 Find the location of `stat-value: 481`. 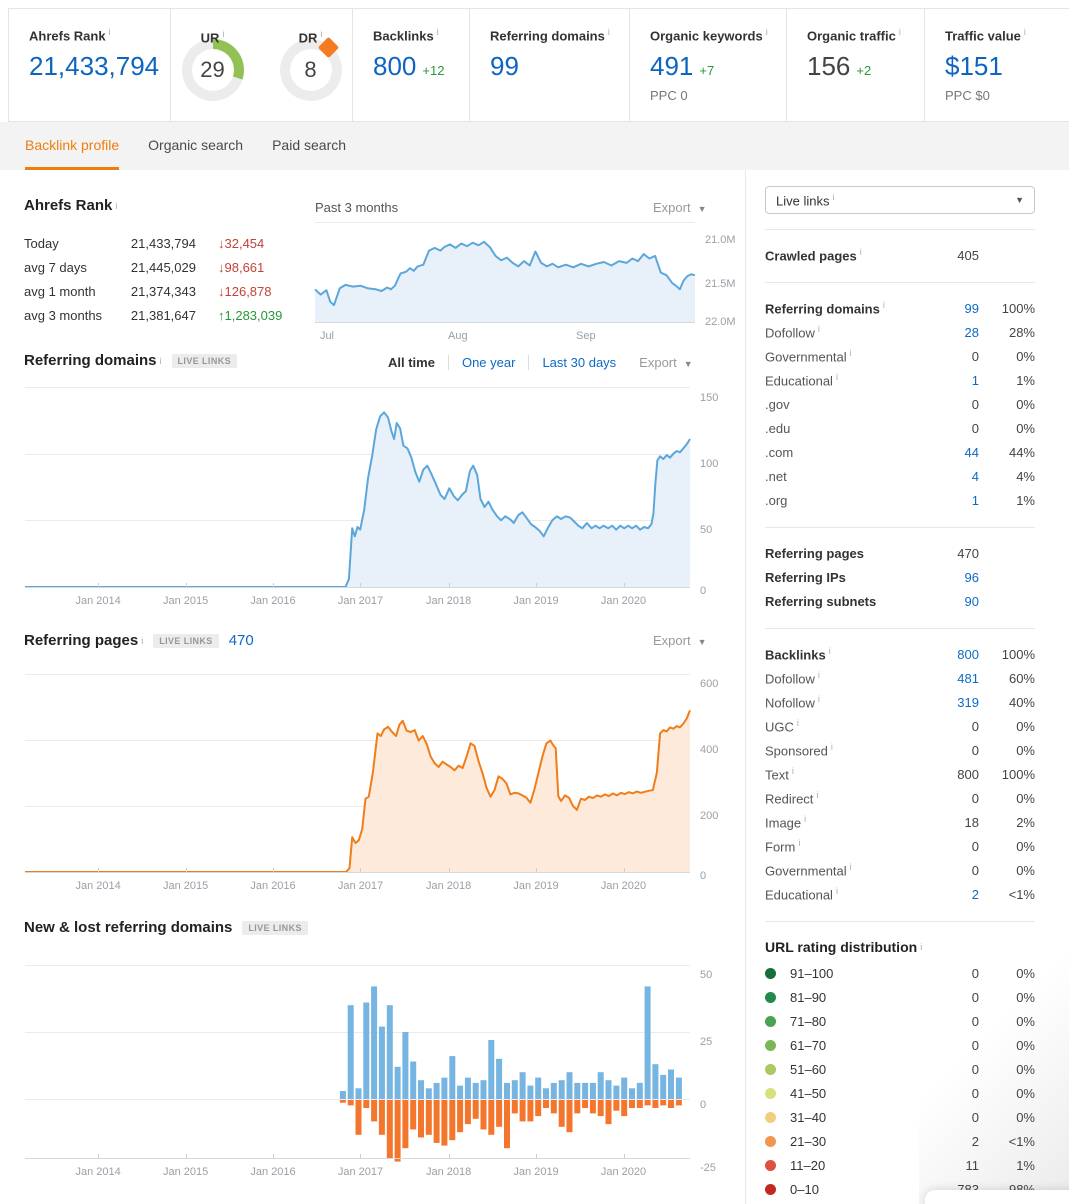

stat-value: 481 is located at coordinates (968, 678).